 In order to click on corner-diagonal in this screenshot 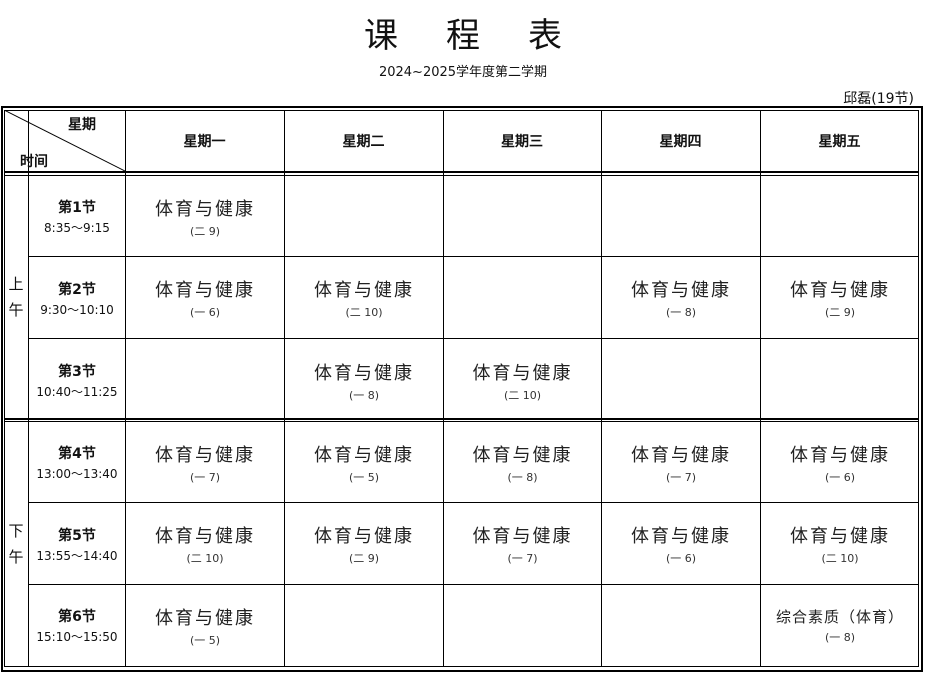, I will do `click(64, 140)`.